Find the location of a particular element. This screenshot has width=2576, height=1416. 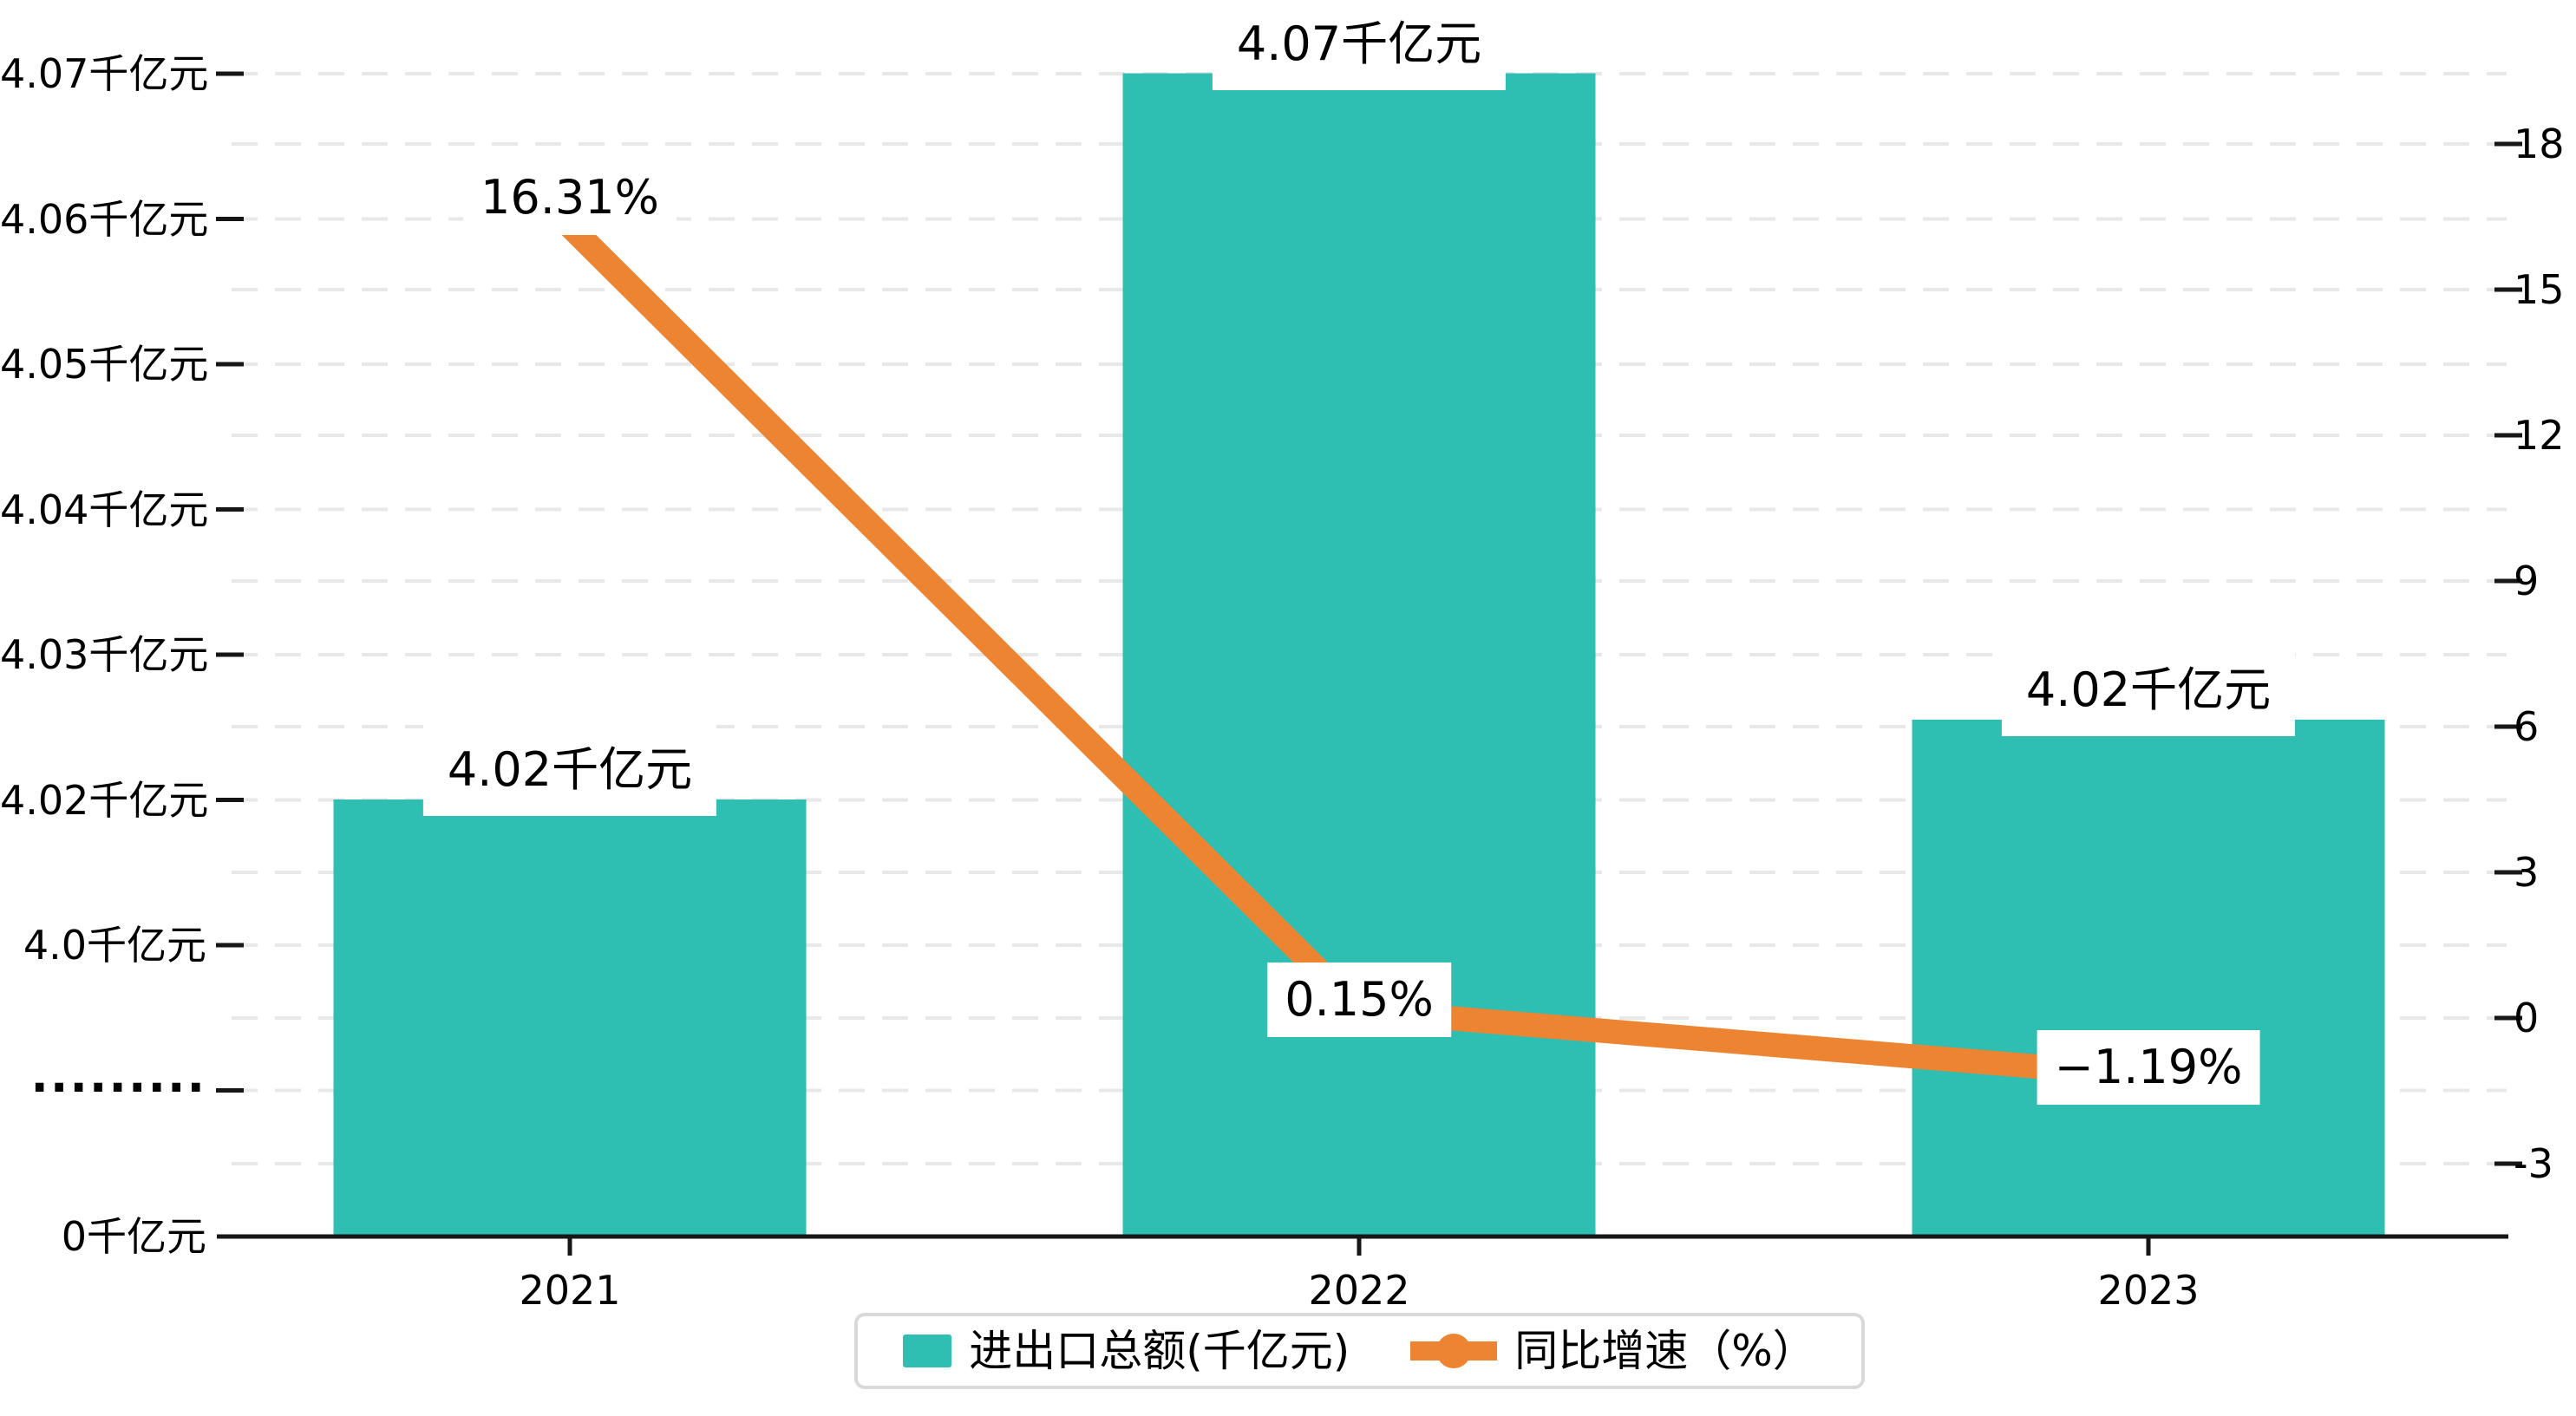

legend-label-bar-series: 进出口总额(千亿元) is located at coordinates (1159, 1351).